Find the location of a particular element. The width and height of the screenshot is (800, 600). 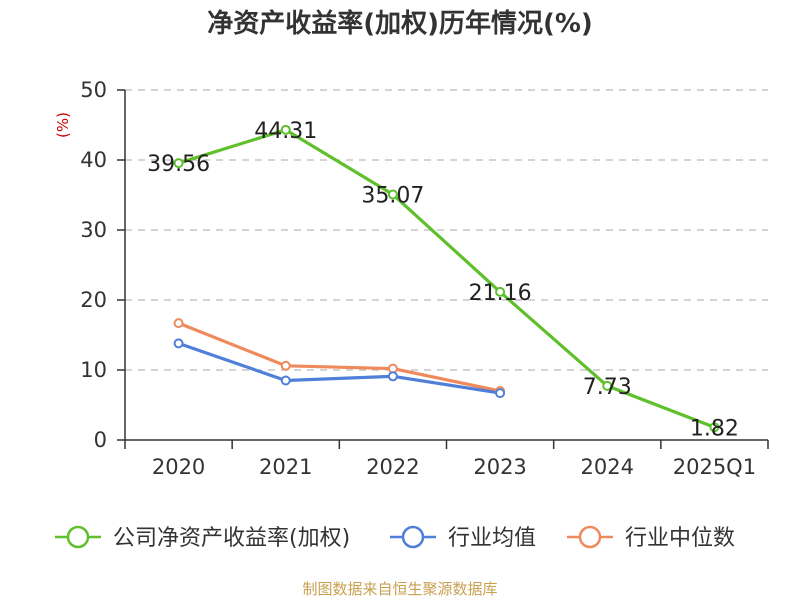

y-tick-label: 40 is located at coordinates (93, 160).